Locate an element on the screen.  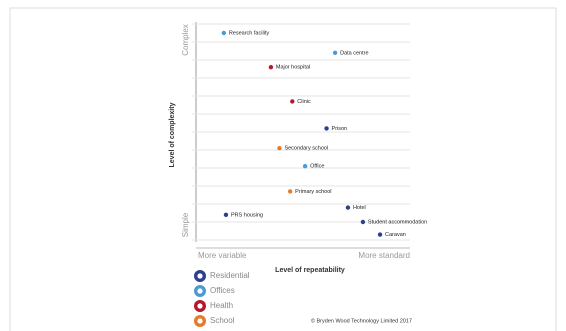
point-label: Data centre is located at coordinates (354, 53).